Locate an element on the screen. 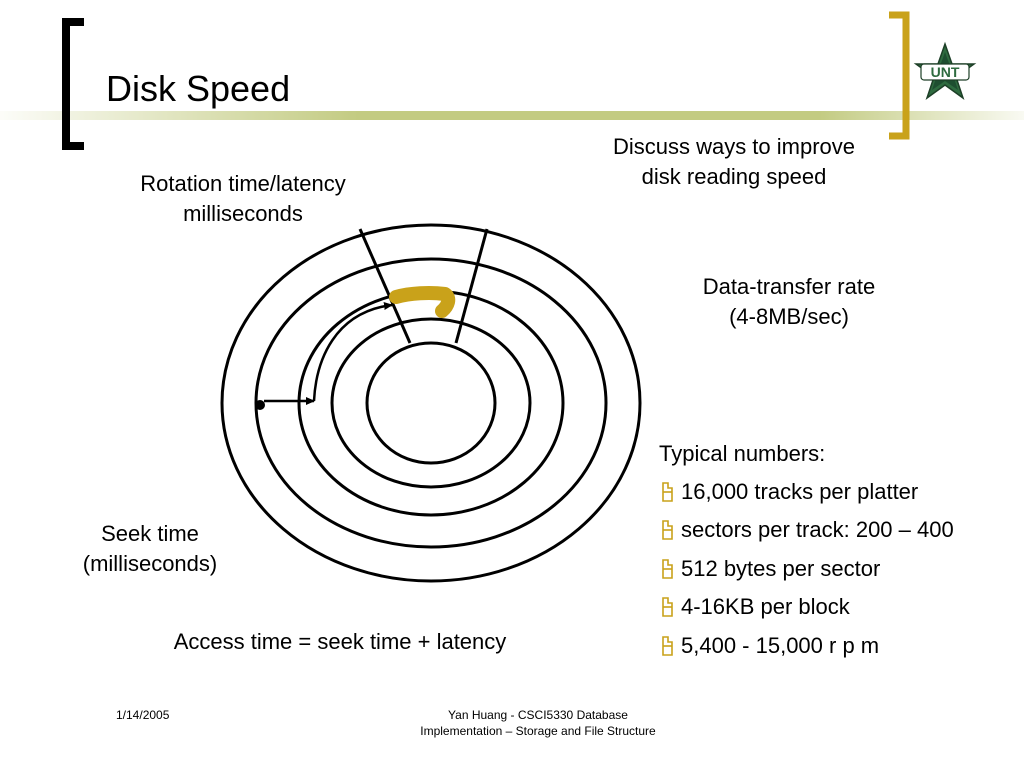 This screenshot has height=768, width=1024. footer-credit-line-1: Yan Huang - CSCI5330 Database is located at coordinates (538, 715).